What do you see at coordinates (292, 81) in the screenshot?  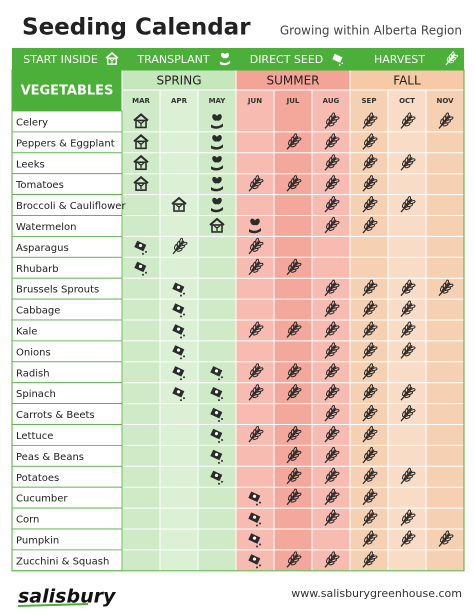 I see `season-label: SUMMER` at bounding box center [292, 81].